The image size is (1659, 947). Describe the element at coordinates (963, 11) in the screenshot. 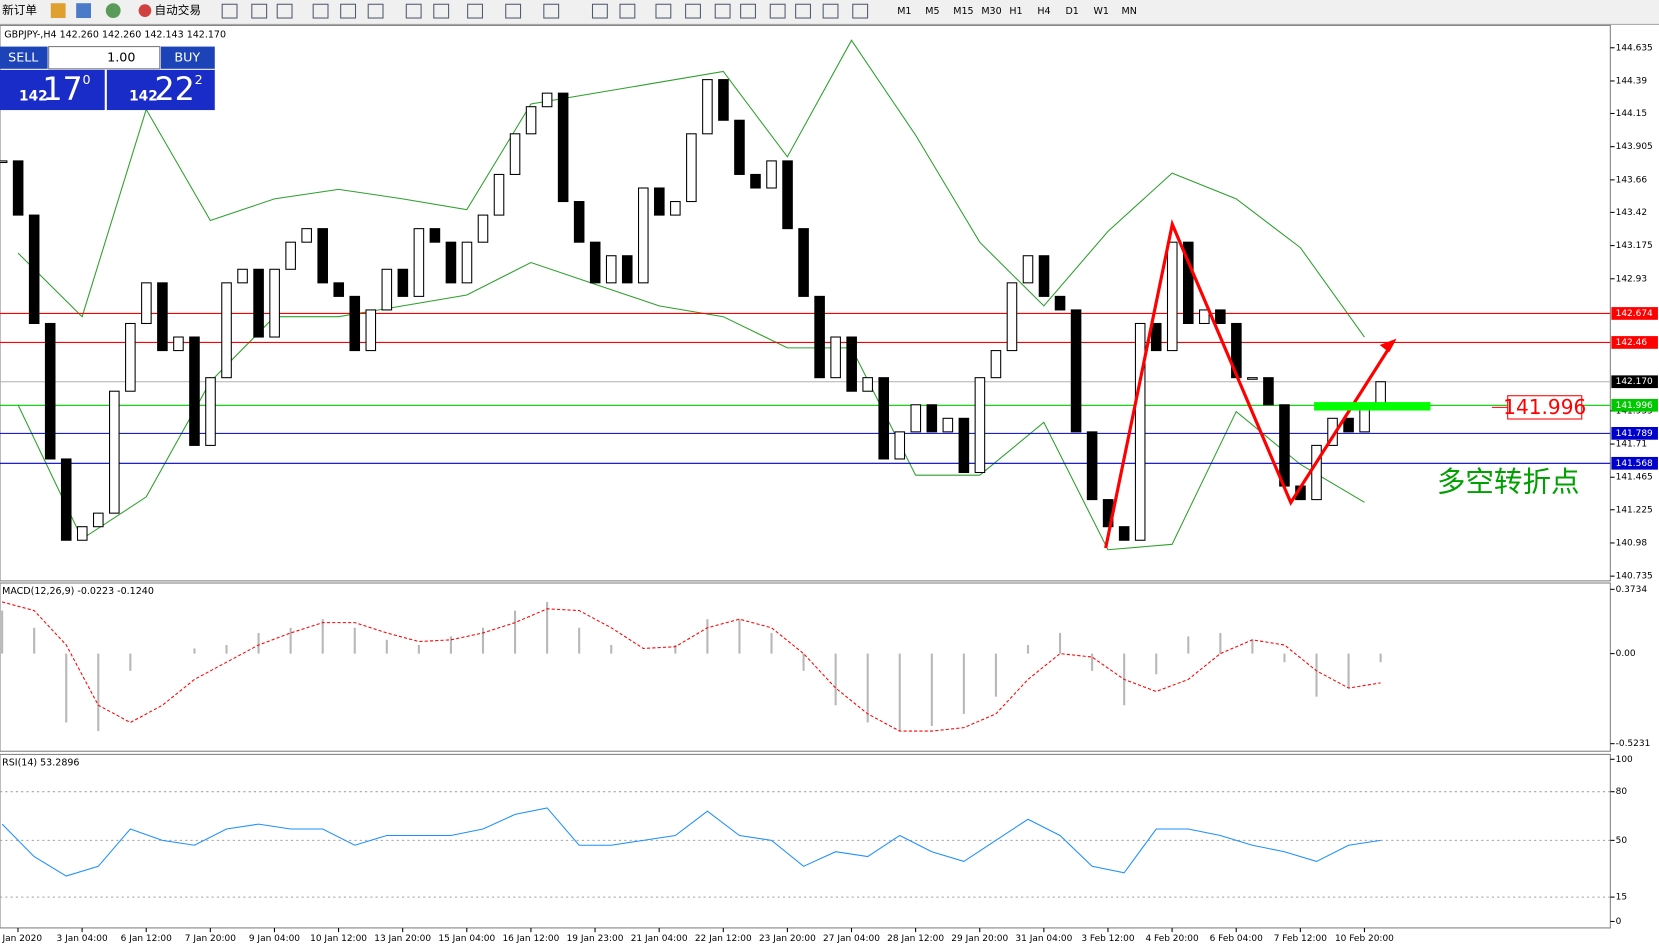

I see `timeframe-button: M15` at that location.